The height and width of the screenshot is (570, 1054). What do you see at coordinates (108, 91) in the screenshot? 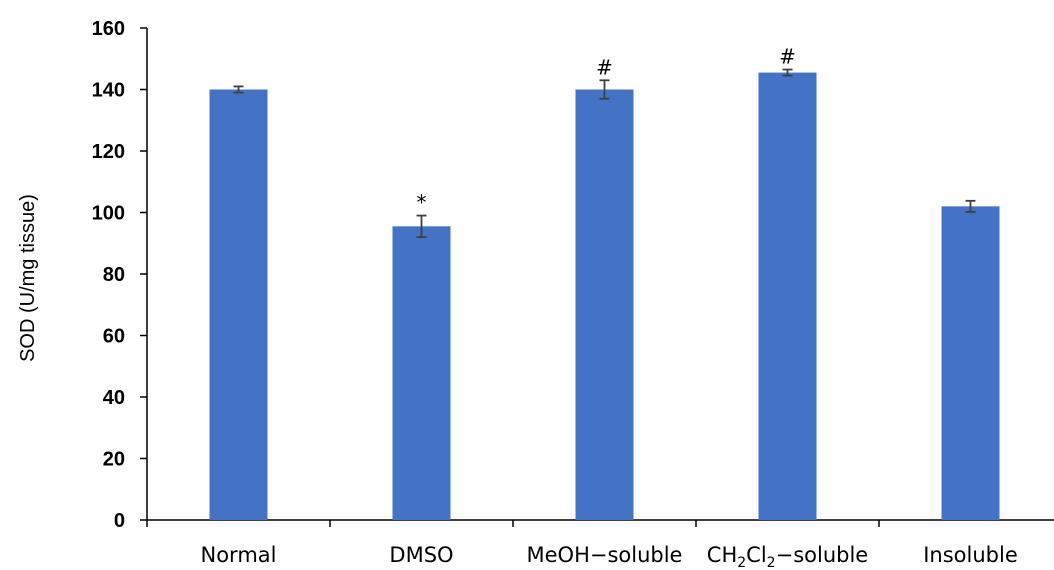
I see `y-tick-label: 140` at bounding box center [108, 91].